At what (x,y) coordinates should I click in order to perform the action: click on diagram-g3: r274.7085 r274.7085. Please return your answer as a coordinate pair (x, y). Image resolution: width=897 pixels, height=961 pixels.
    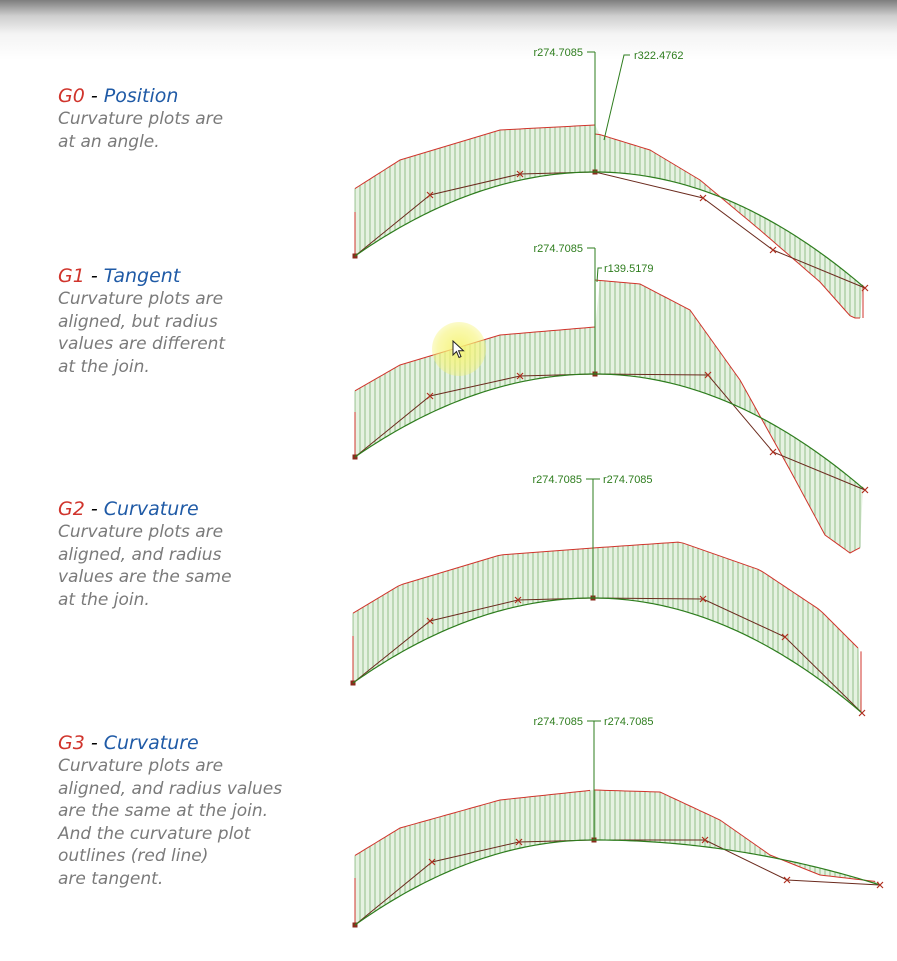
    Looking at the image, I should click on (618, 822).